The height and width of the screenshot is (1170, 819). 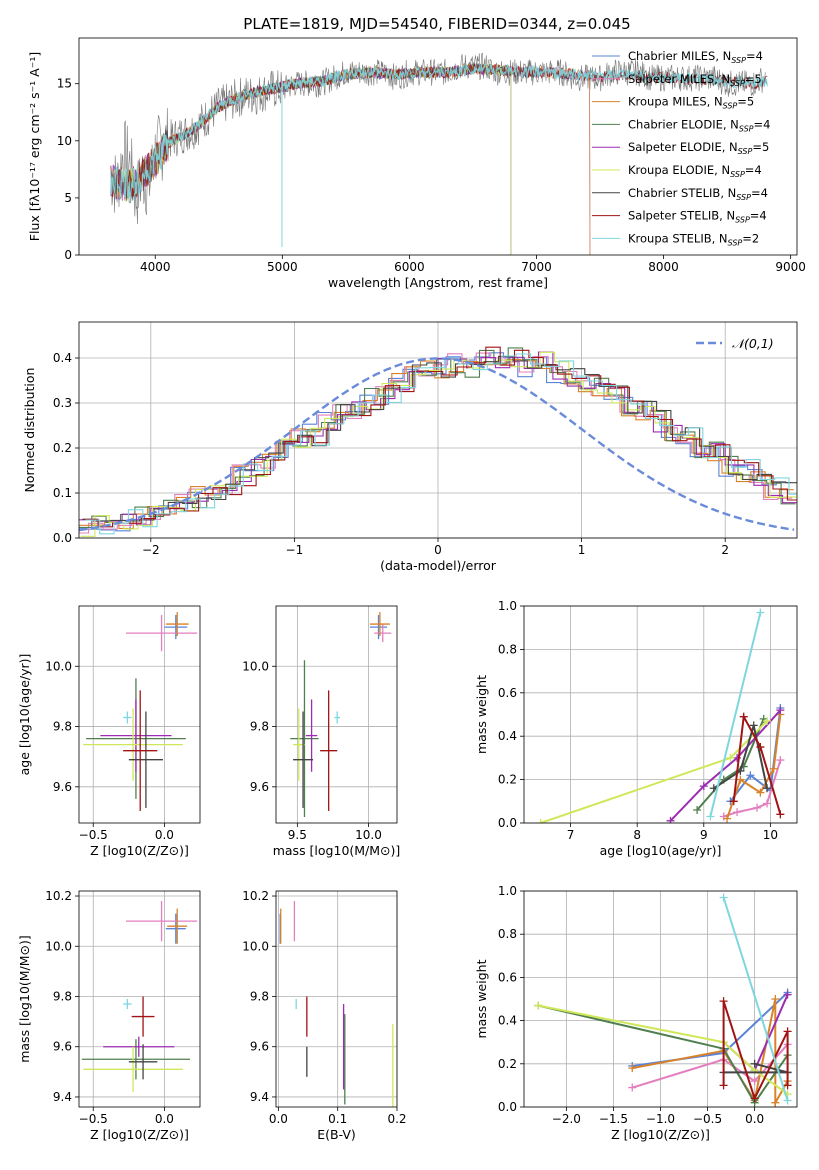 I want to click on legend-label: Salpeter STELIB, NSSP=4, so click(x=697, y=217).